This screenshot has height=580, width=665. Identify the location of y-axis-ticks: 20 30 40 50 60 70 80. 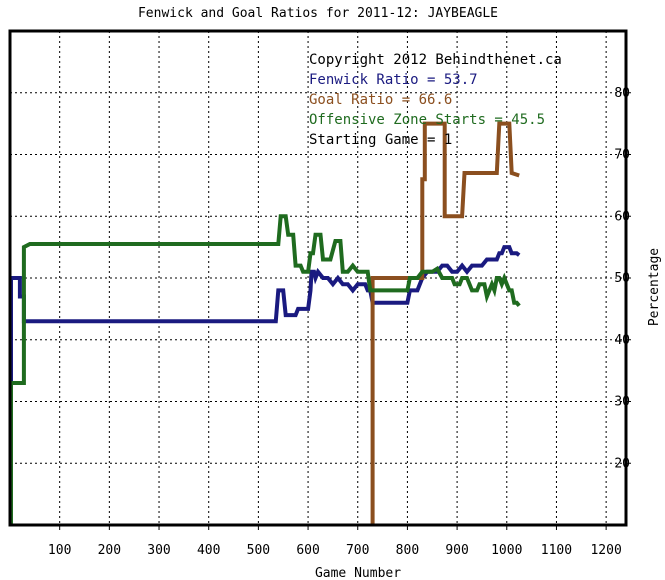
(622, 278).